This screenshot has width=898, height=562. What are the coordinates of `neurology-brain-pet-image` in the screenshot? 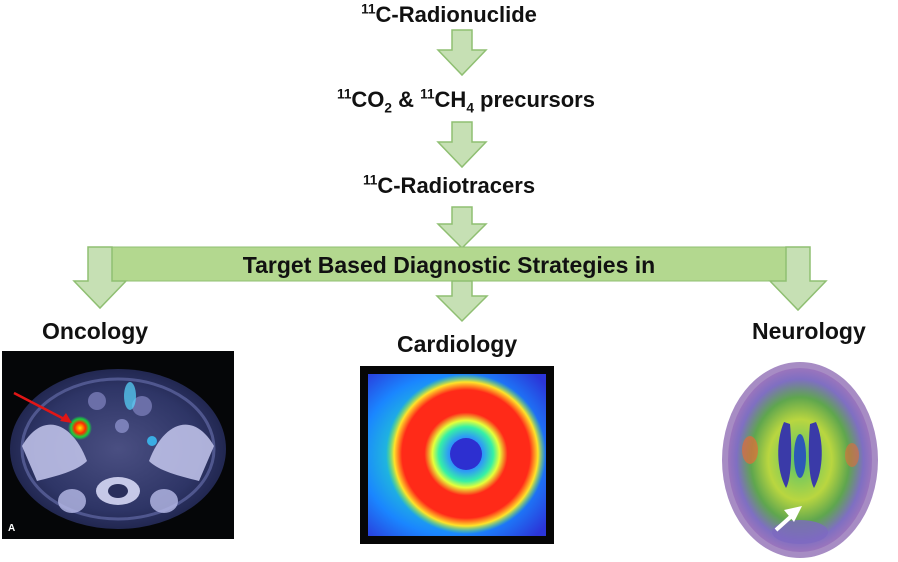 It's located at (800, 460).